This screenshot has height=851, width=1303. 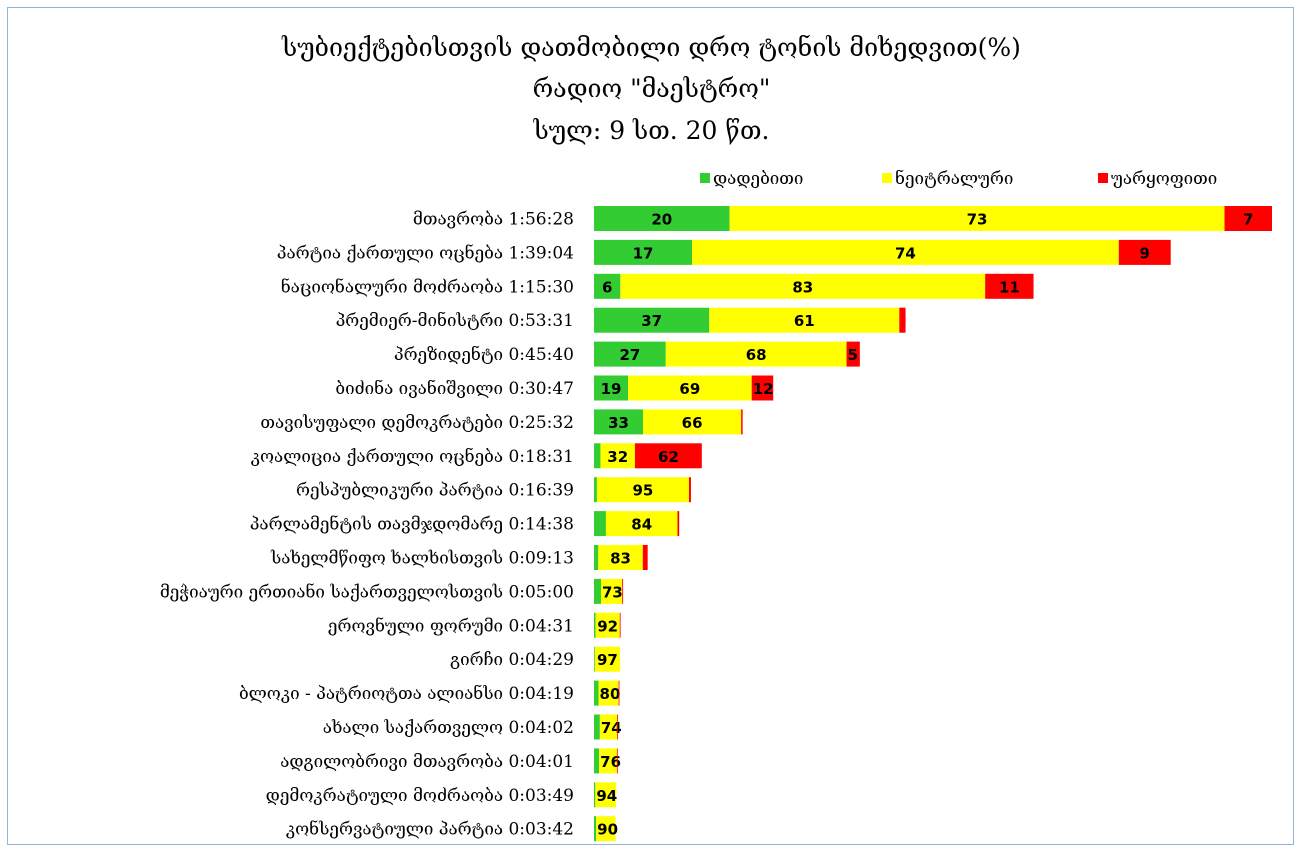 I want to click on category-label: პარლამენტის თავმჯდომარე 0:14:38, so click(x=412, y=525).